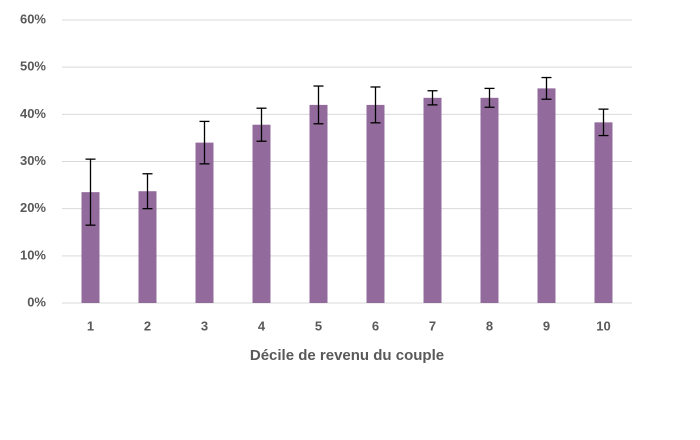  Describe the element at coordinates (318, 325) in the screenshot. I see `x-tick-label: 5` at that location.